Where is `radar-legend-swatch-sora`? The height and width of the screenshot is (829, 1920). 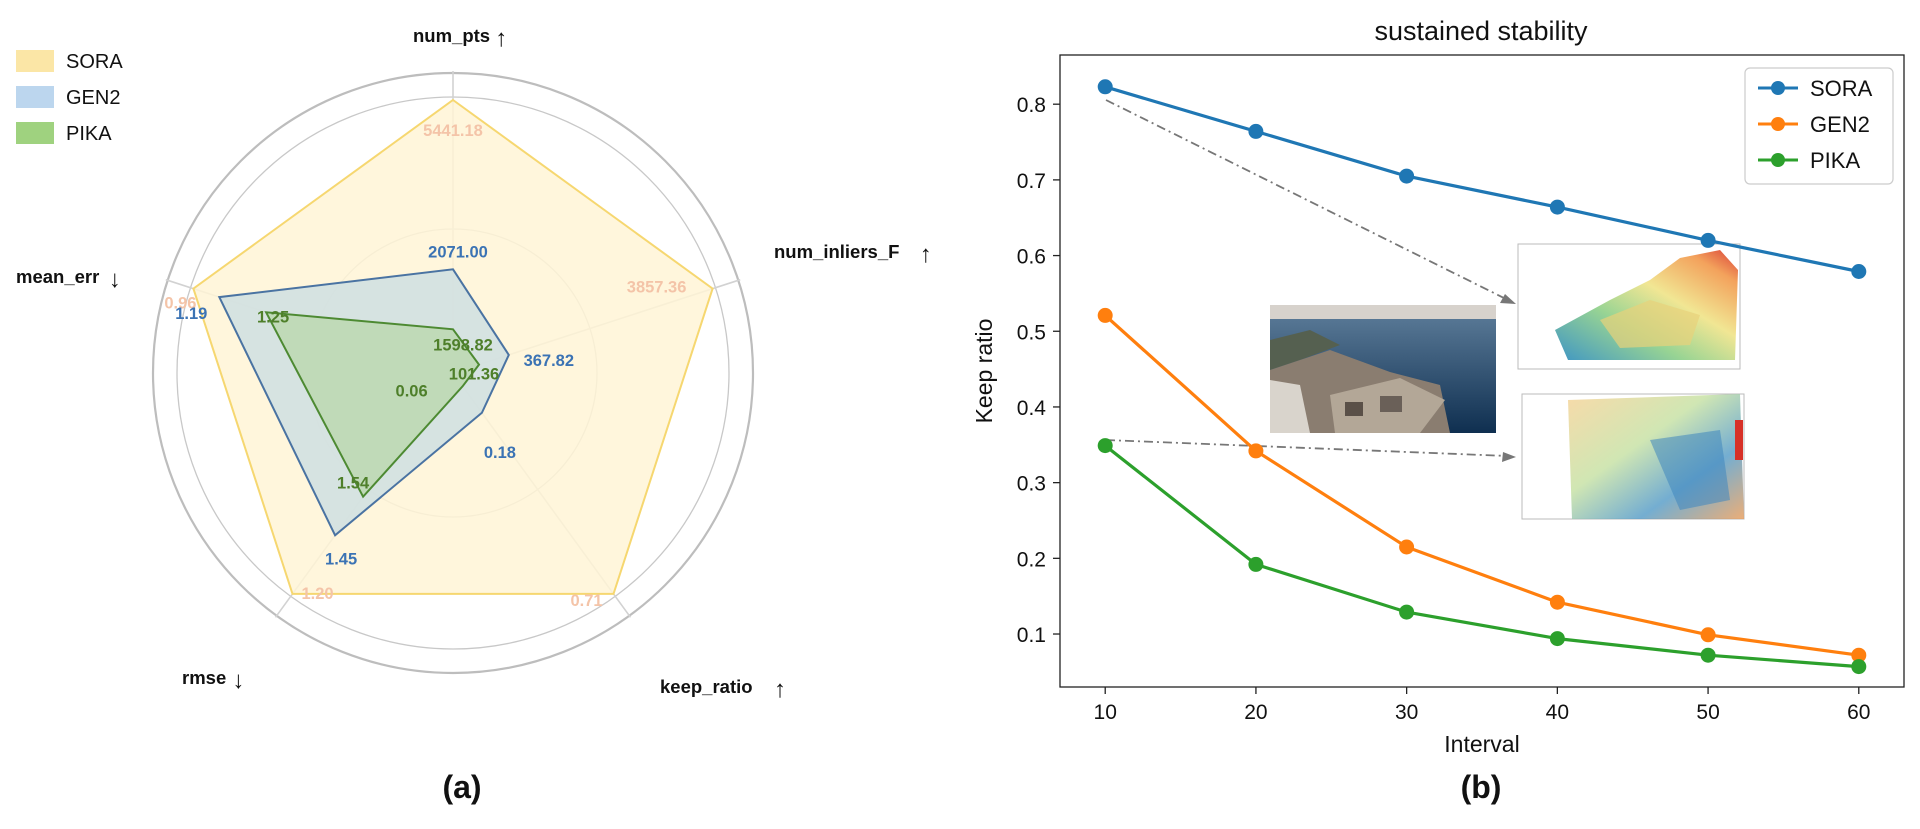
radar-legend-swatch-sora is located at coordinates (35, 61).